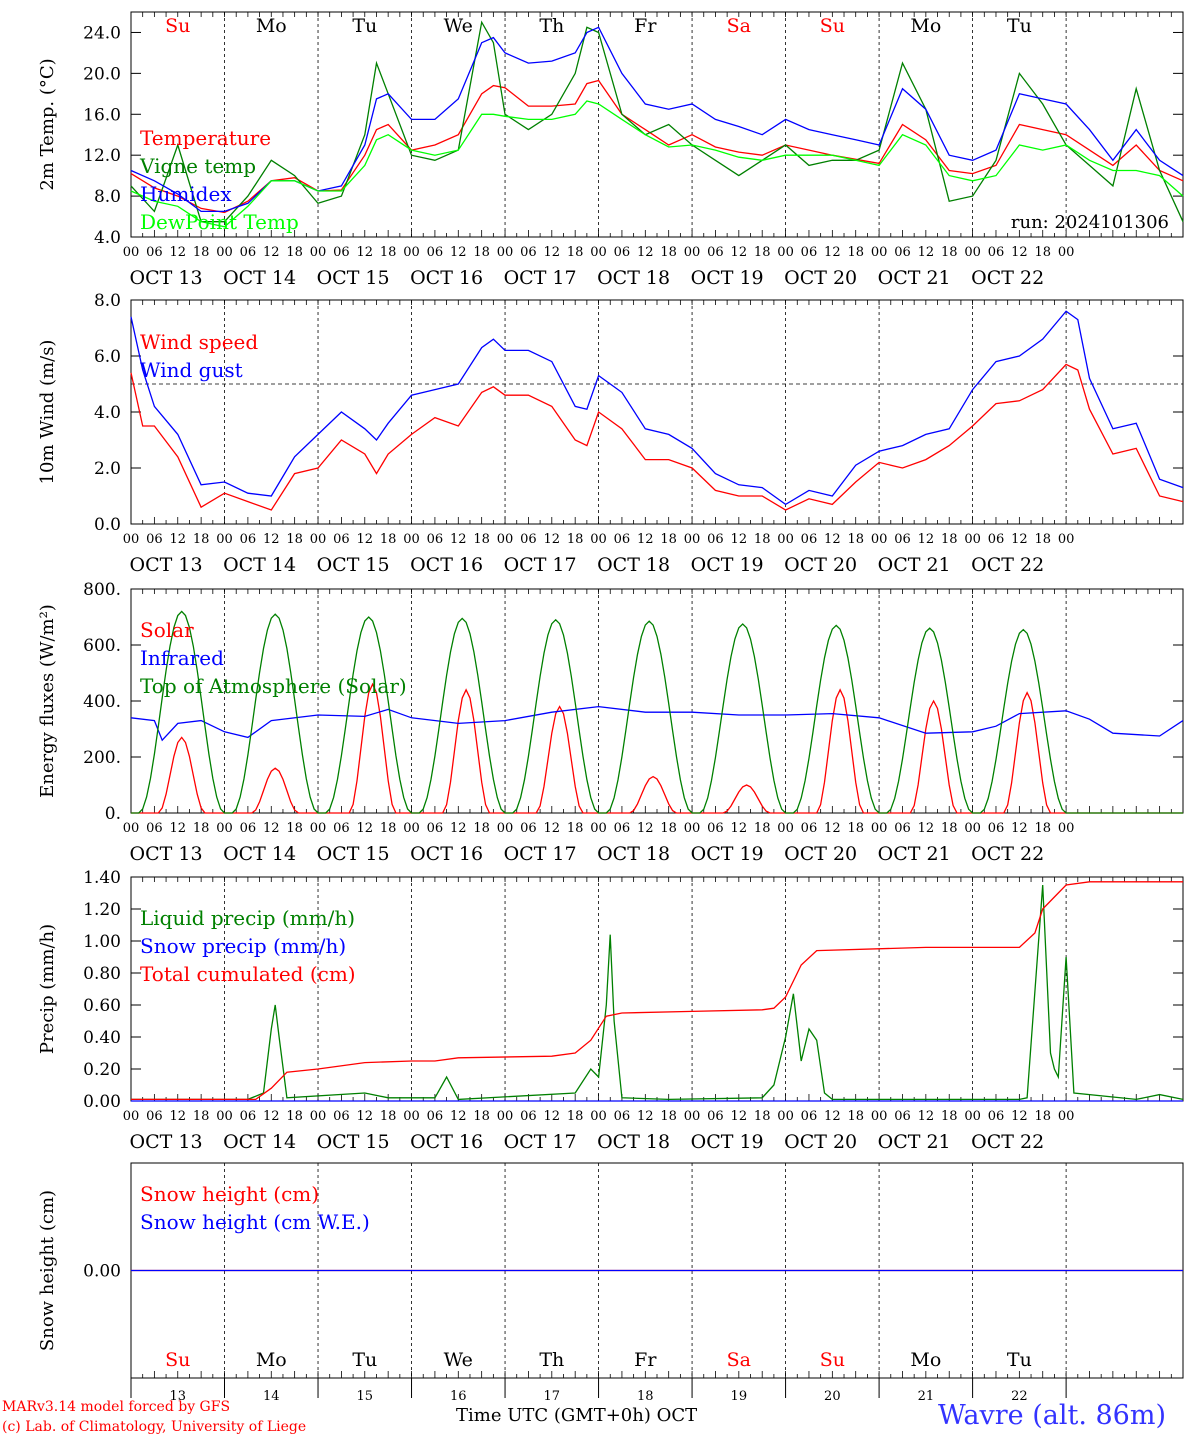 The width and height of the screenshot is (1194, 1440). What do you see at coordinates (458, 1396) in the screenshot?
I see `day-number-label: 16` at bounding box center [458, 1396].